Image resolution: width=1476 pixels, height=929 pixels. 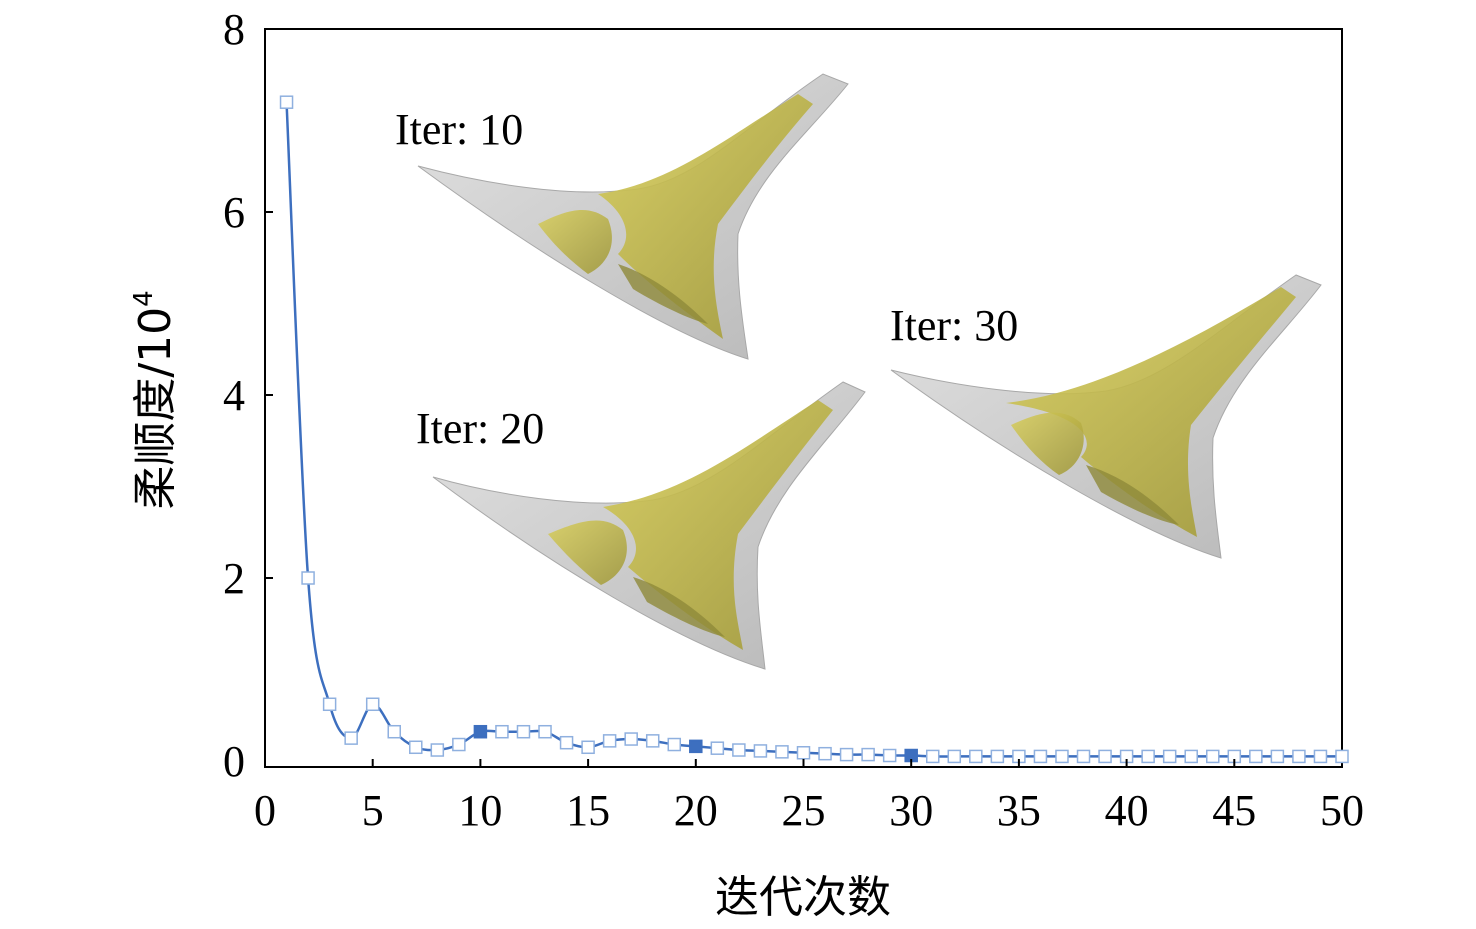 What do you see at coordinates (1234, 810) in the screenshot?
I see `x-tick-label: 45` at bounding box center [1234, 810].